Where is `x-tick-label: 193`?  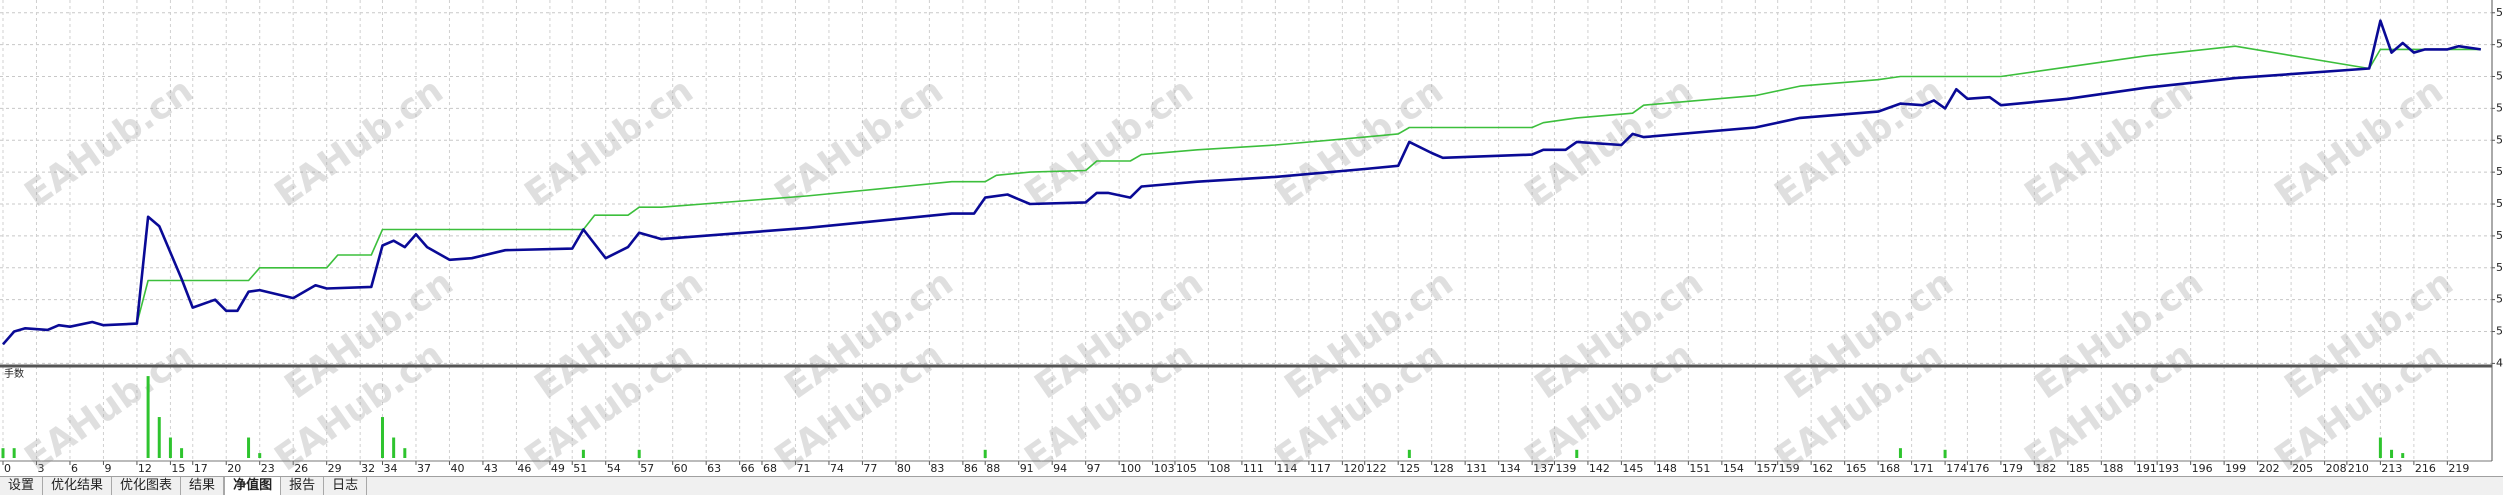 x-tick-label: 193 is located at coordinates (2168, 468).